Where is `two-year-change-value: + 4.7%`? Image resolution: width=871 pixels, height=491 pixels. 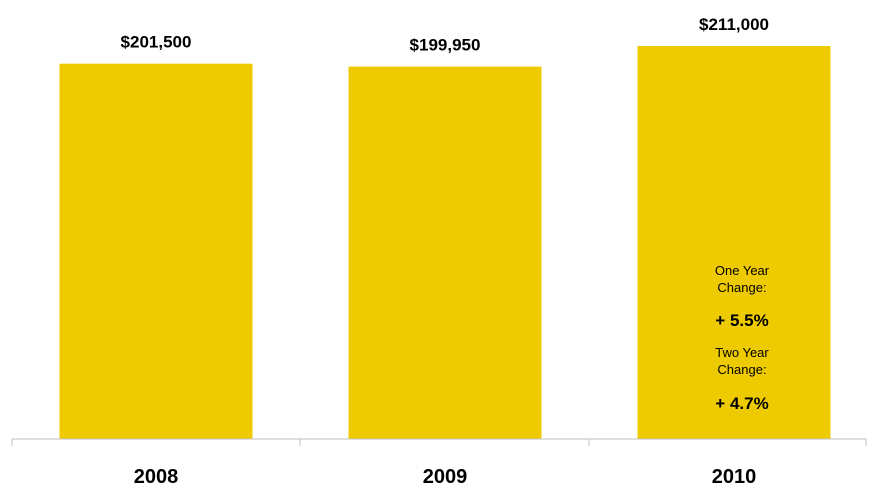
two-year-change-value: + 4.7% is located at coordinates (741, 403).